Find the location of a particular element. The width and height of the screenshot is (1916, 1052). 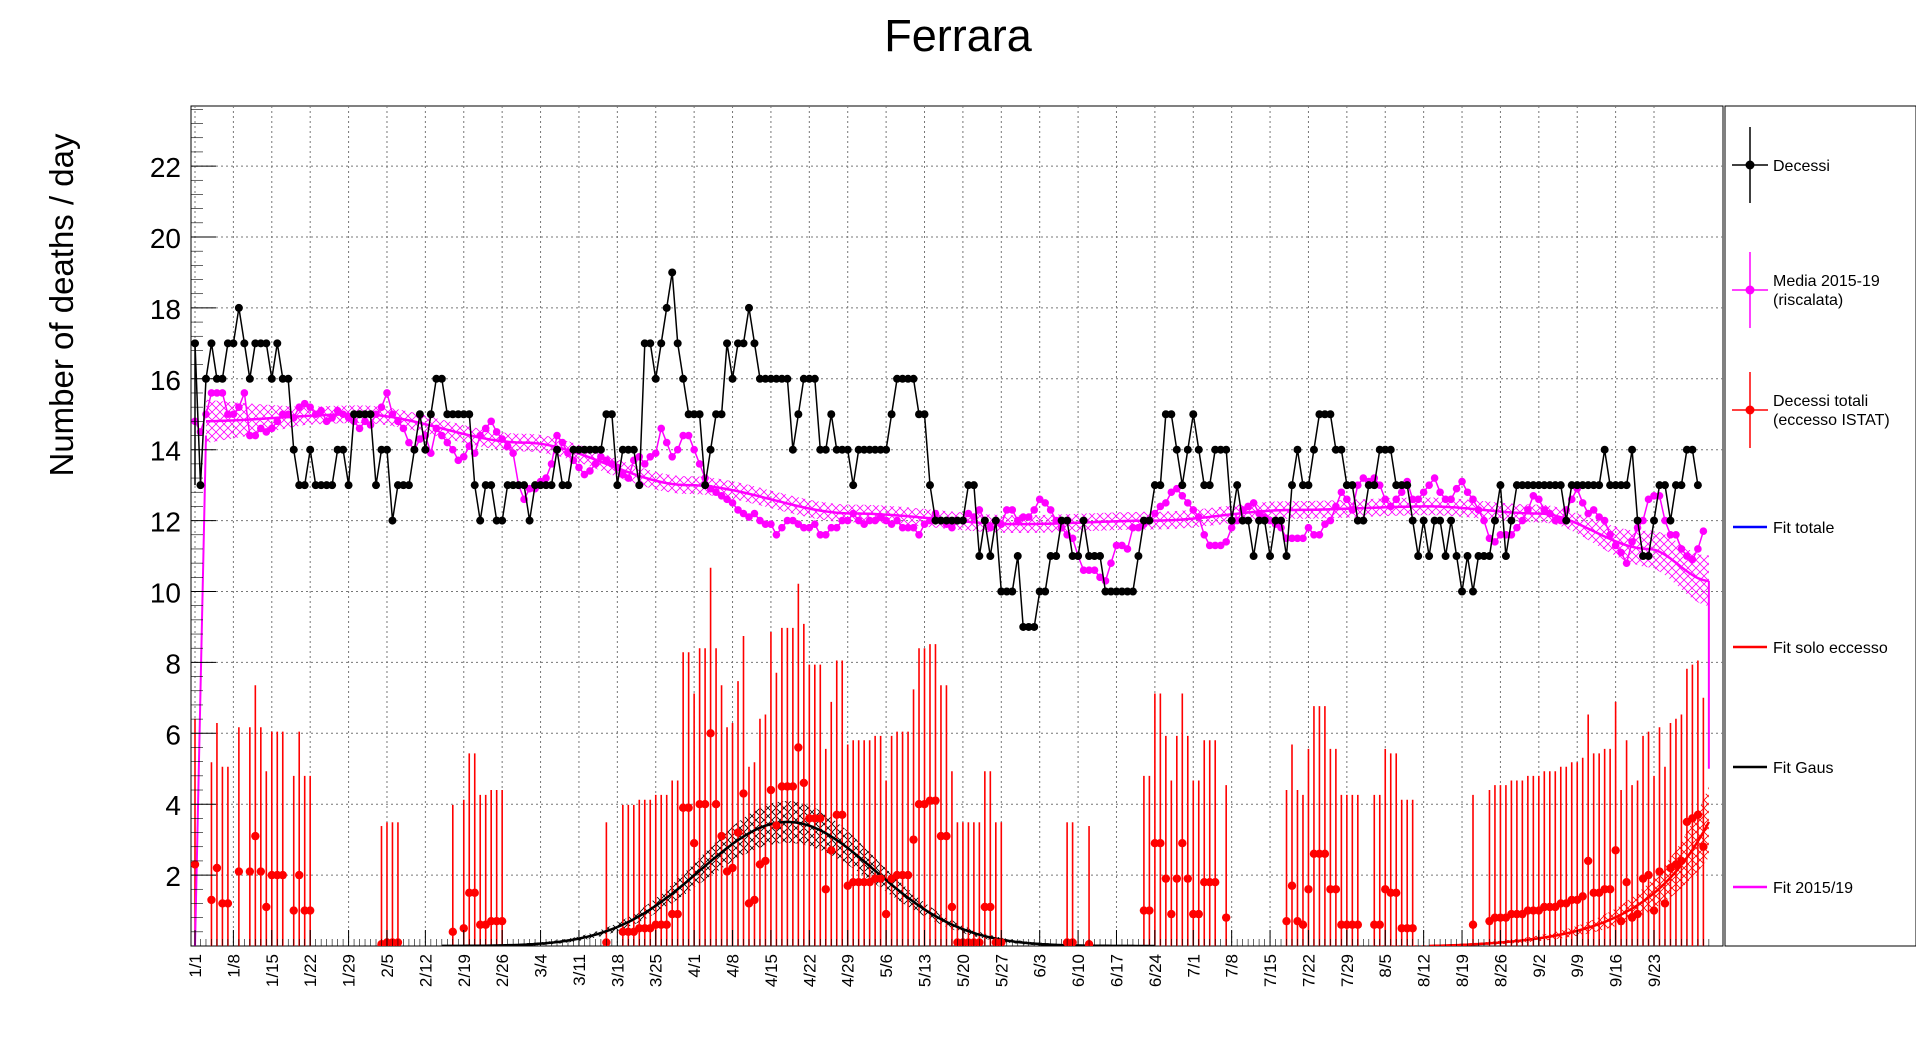

x-tick-label: 1/1 is located at coordinates (195, 966).